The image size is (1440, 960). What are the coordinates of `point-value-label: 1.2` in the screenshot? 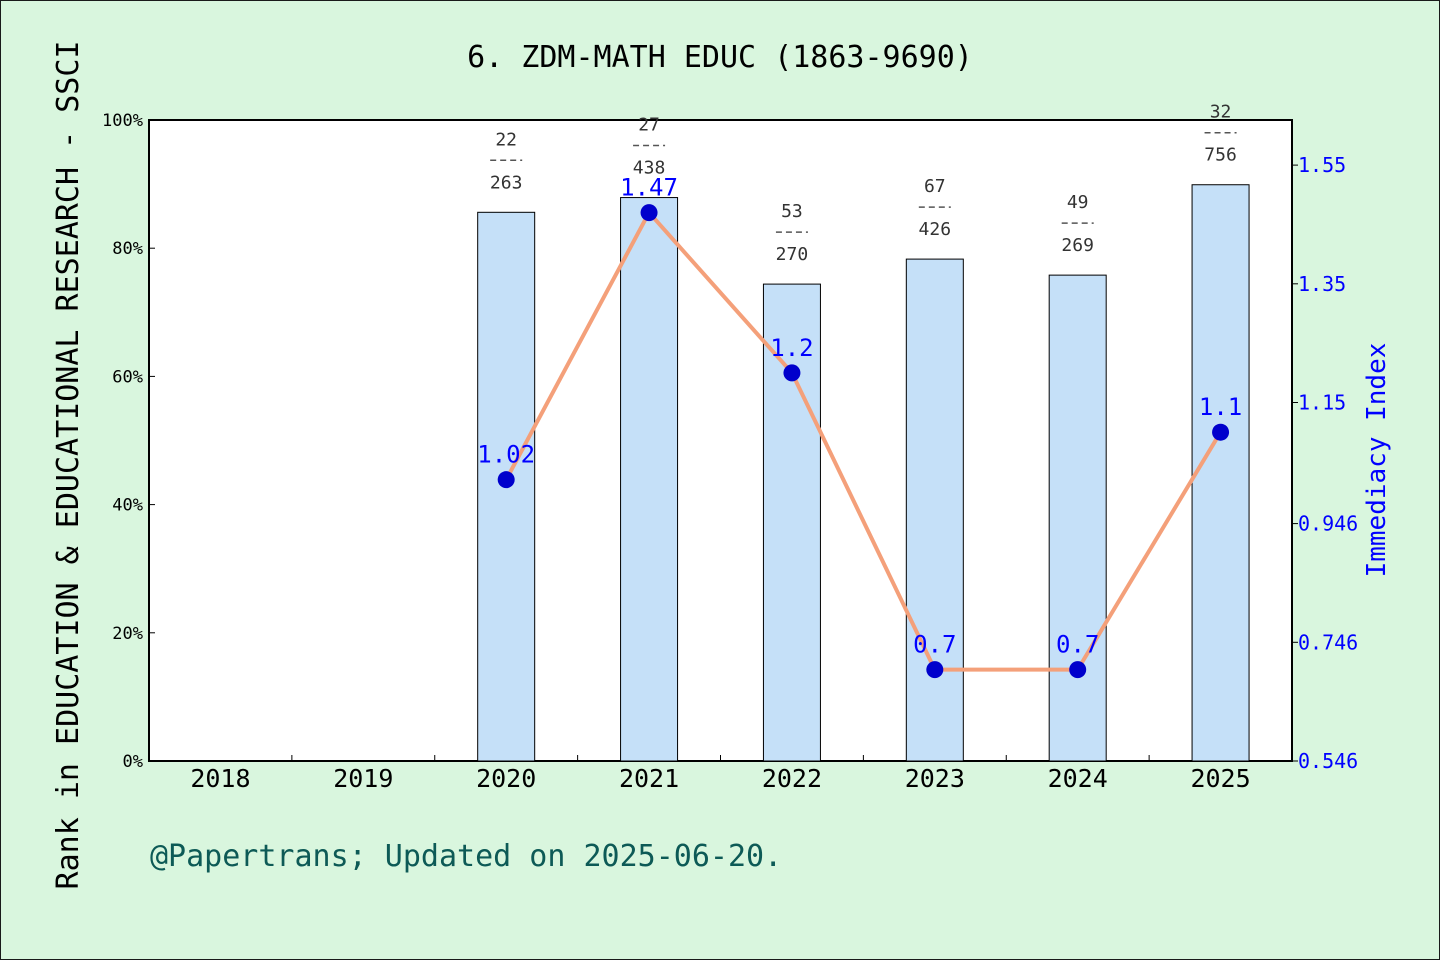 It's located at (791, 348).